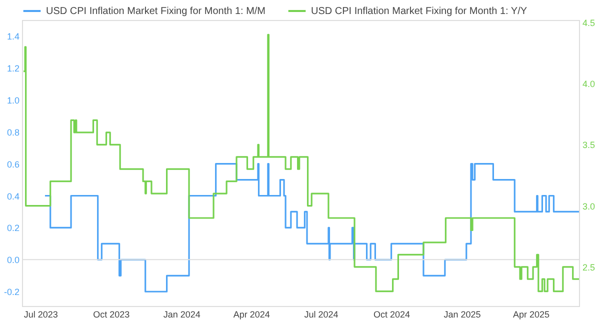  What do you see at coordinates (41, 315) in the screenshot?
I see `x-tick-label: Jul 2023` at bounding box center [41, 315].